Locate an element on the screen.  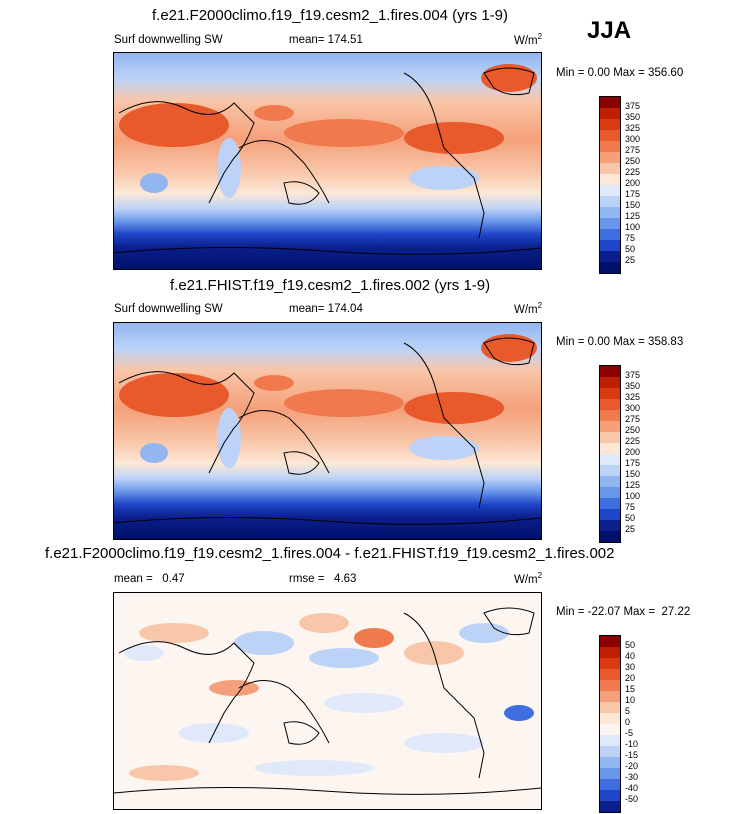
colorbar-tick: 15 is located at coordinates (630, 689).